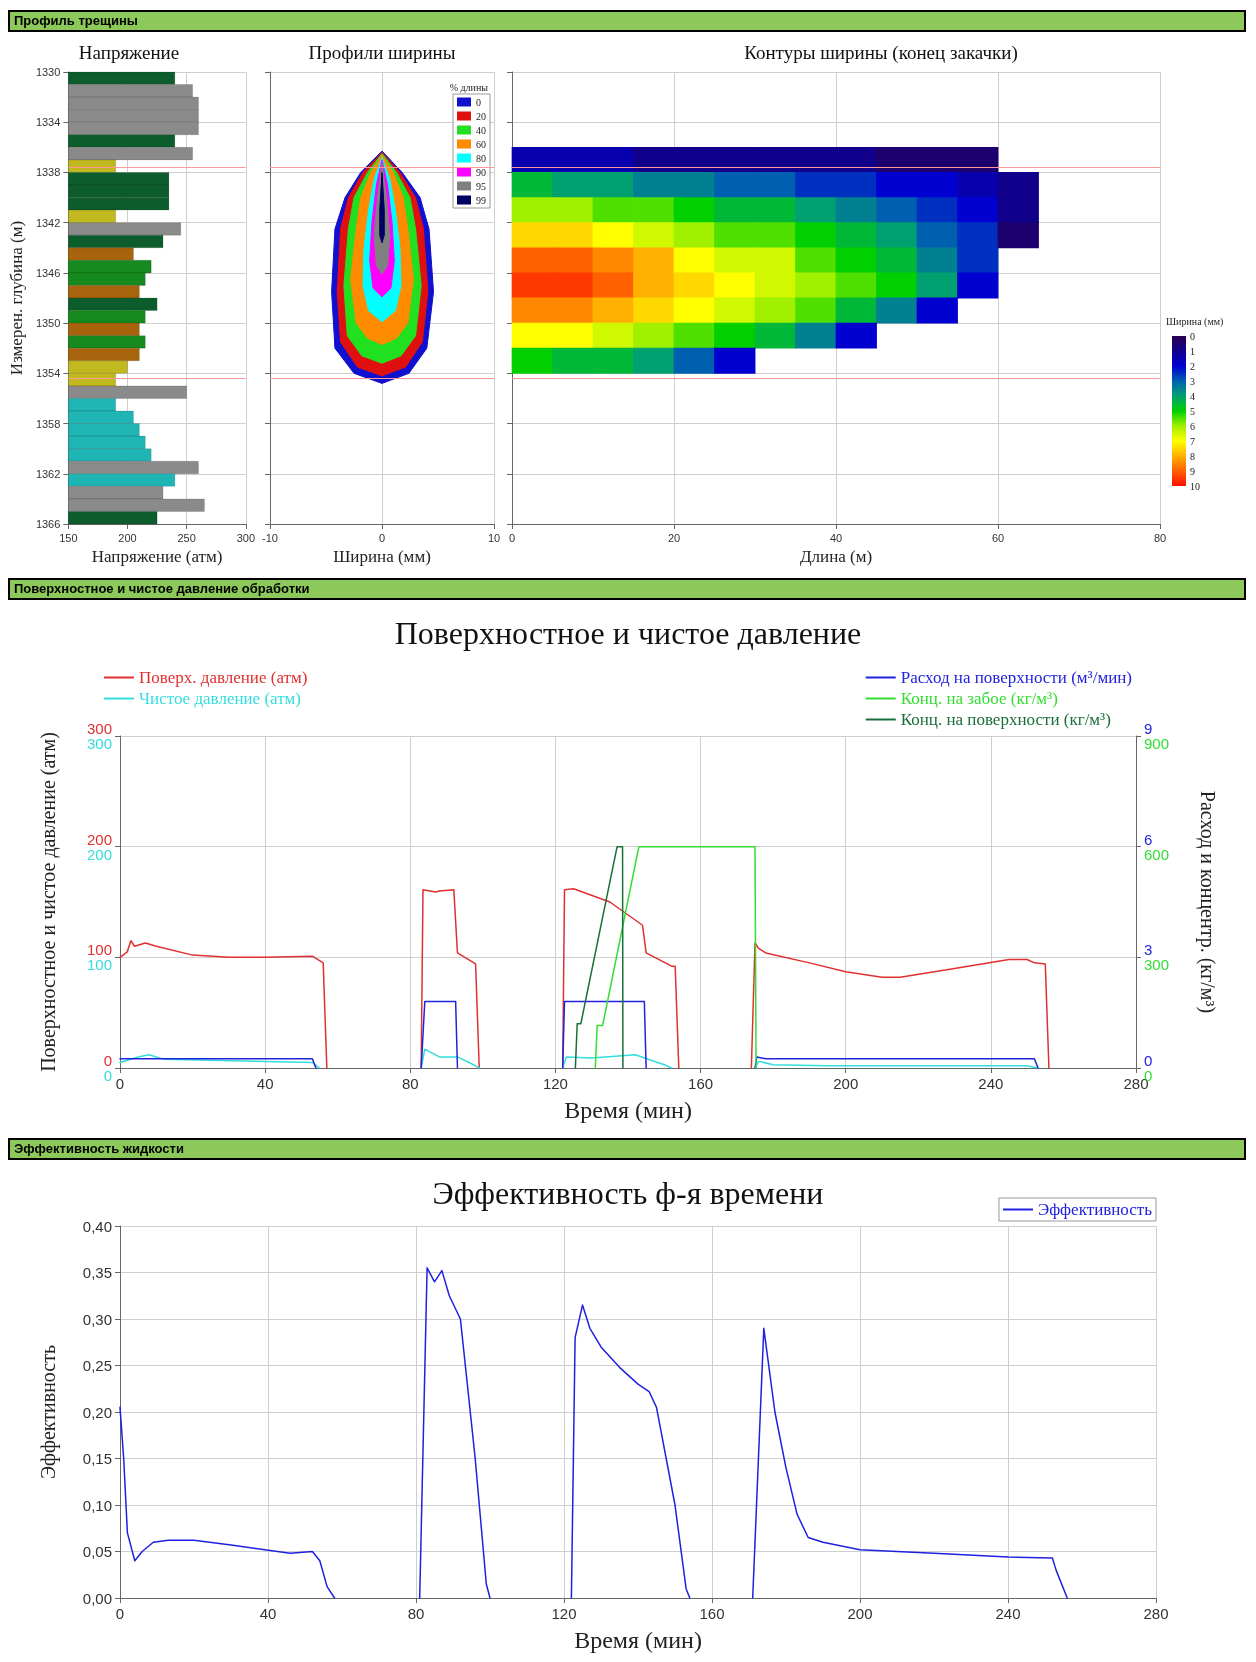 The image size is (1256, 1662). I want to click on chart-title: Поверхностное и чистое давление, so click(628, 633).